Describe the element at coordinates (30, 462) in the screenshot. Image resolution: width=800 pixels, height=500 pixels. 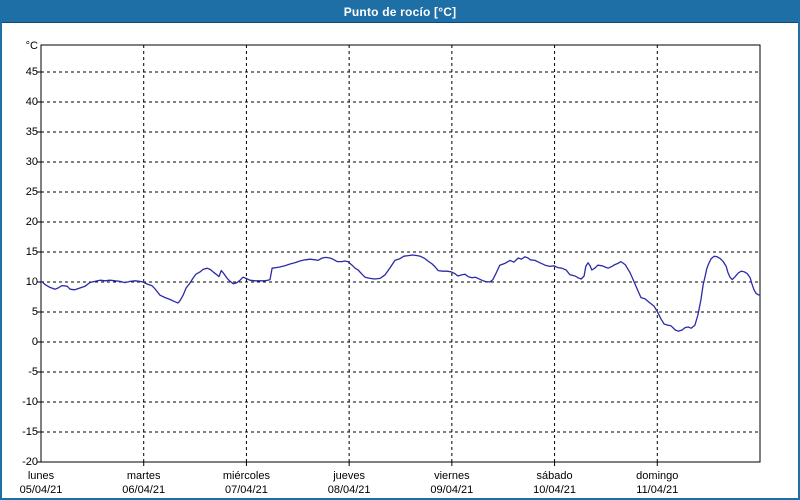
I see `y-tick-label: -20` at that location.